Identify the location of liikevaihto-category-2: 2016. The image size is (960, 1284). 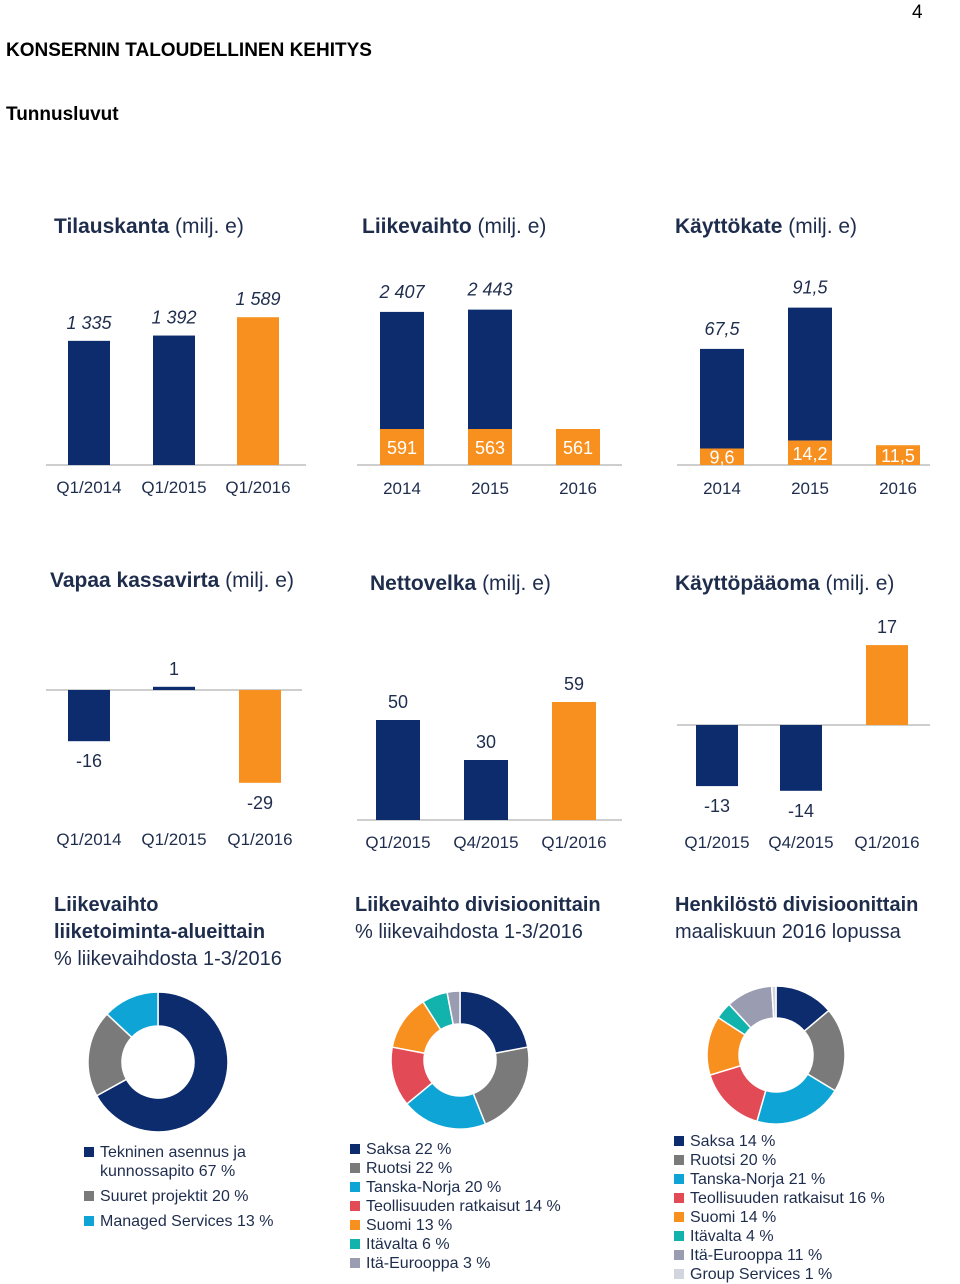
(578, 488).